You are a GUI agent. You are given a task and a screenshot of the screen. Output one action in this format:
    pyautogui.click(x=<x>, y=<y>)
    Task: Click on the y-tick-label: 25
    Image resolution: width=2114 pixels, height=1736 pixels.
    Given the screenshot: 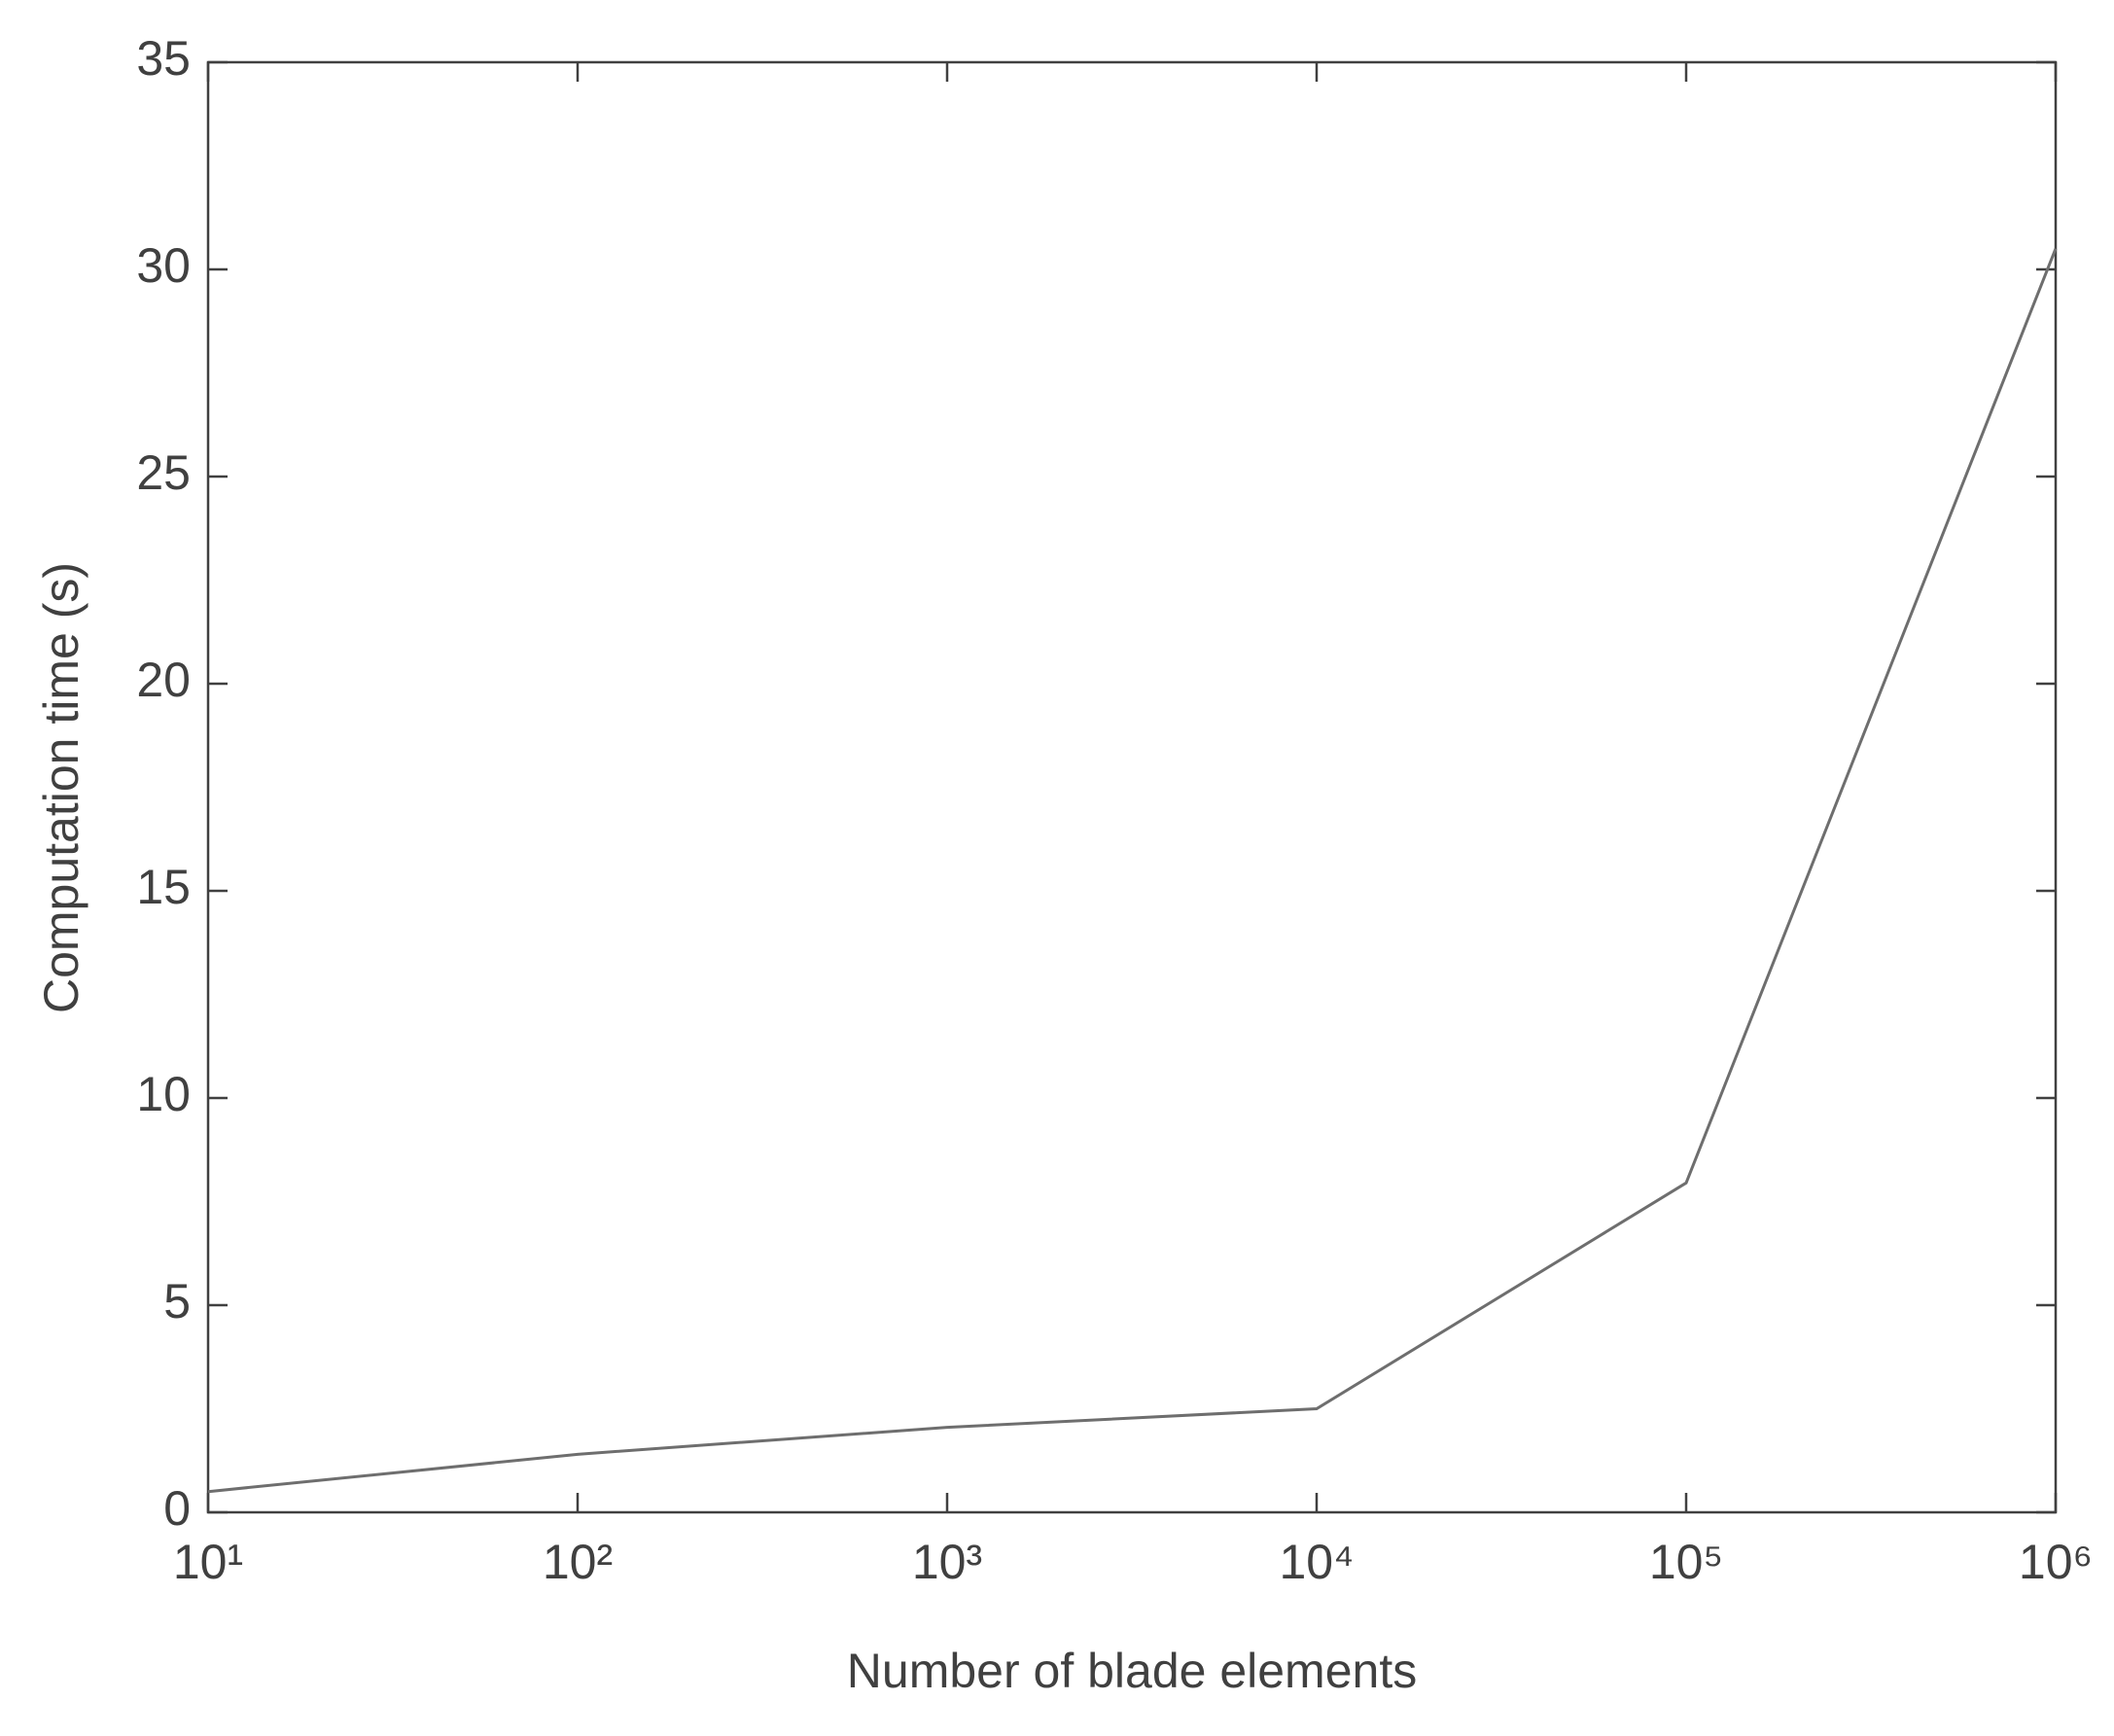 What is the action you would take?
    pyautogui.click(x=163, y=472)
    